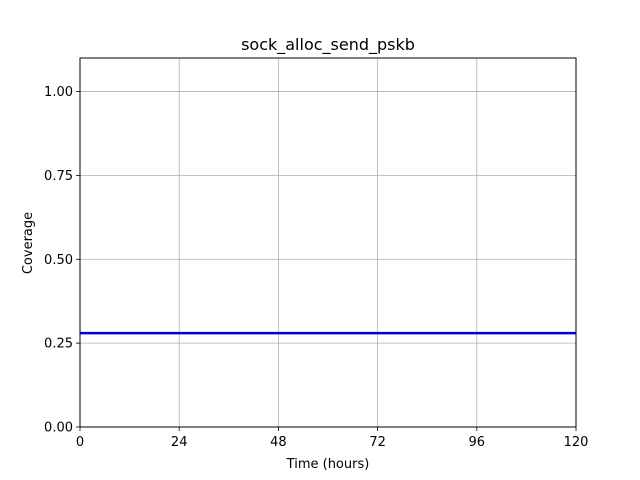 The image size is (640, 480). I want to click on x-tick-label: 0, so click(80, 442).